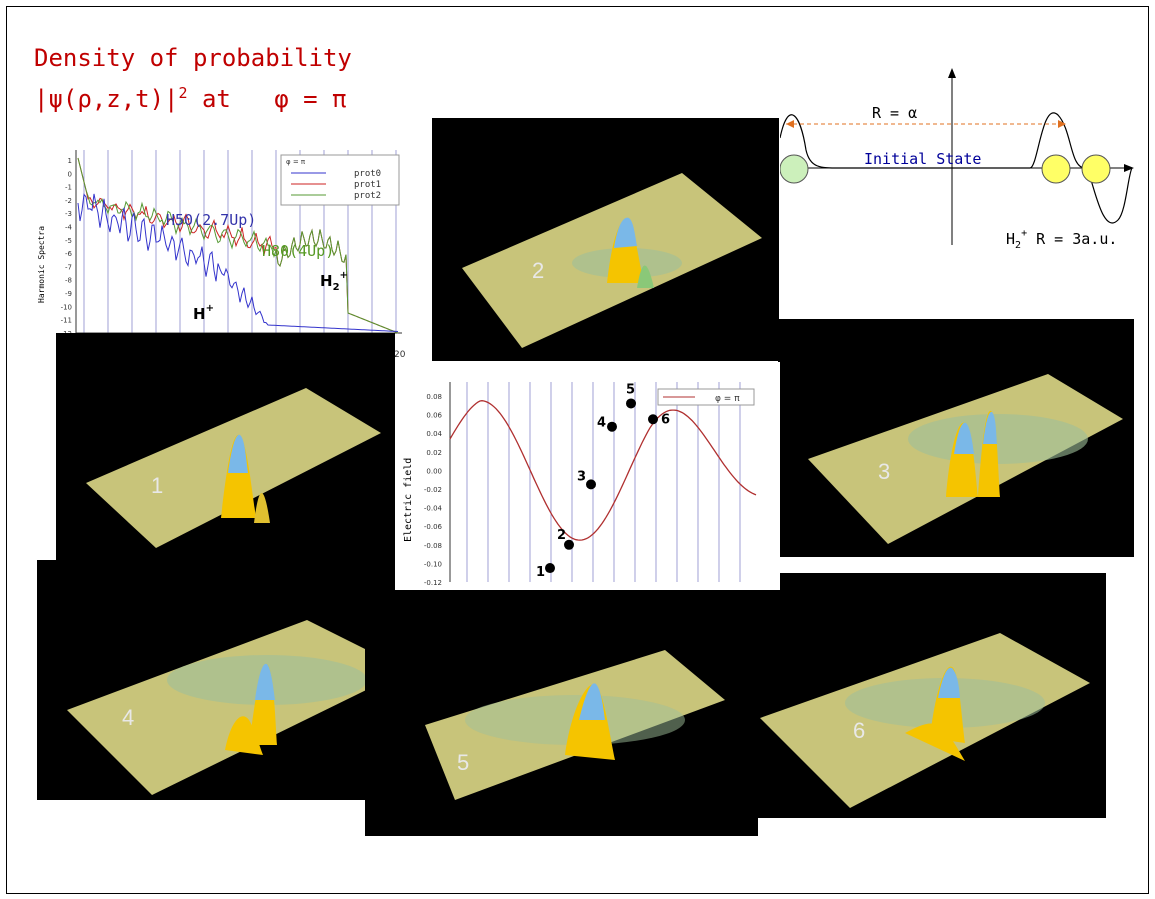 This screenshot has height=899, width=1155. What do you see at coordinates (67, 247) in the screenshot?
I see `spectra-y-ticks: 10-1-2-3-4-5-6-7-8-9-10-11-12` at bounding box center [67, 247].